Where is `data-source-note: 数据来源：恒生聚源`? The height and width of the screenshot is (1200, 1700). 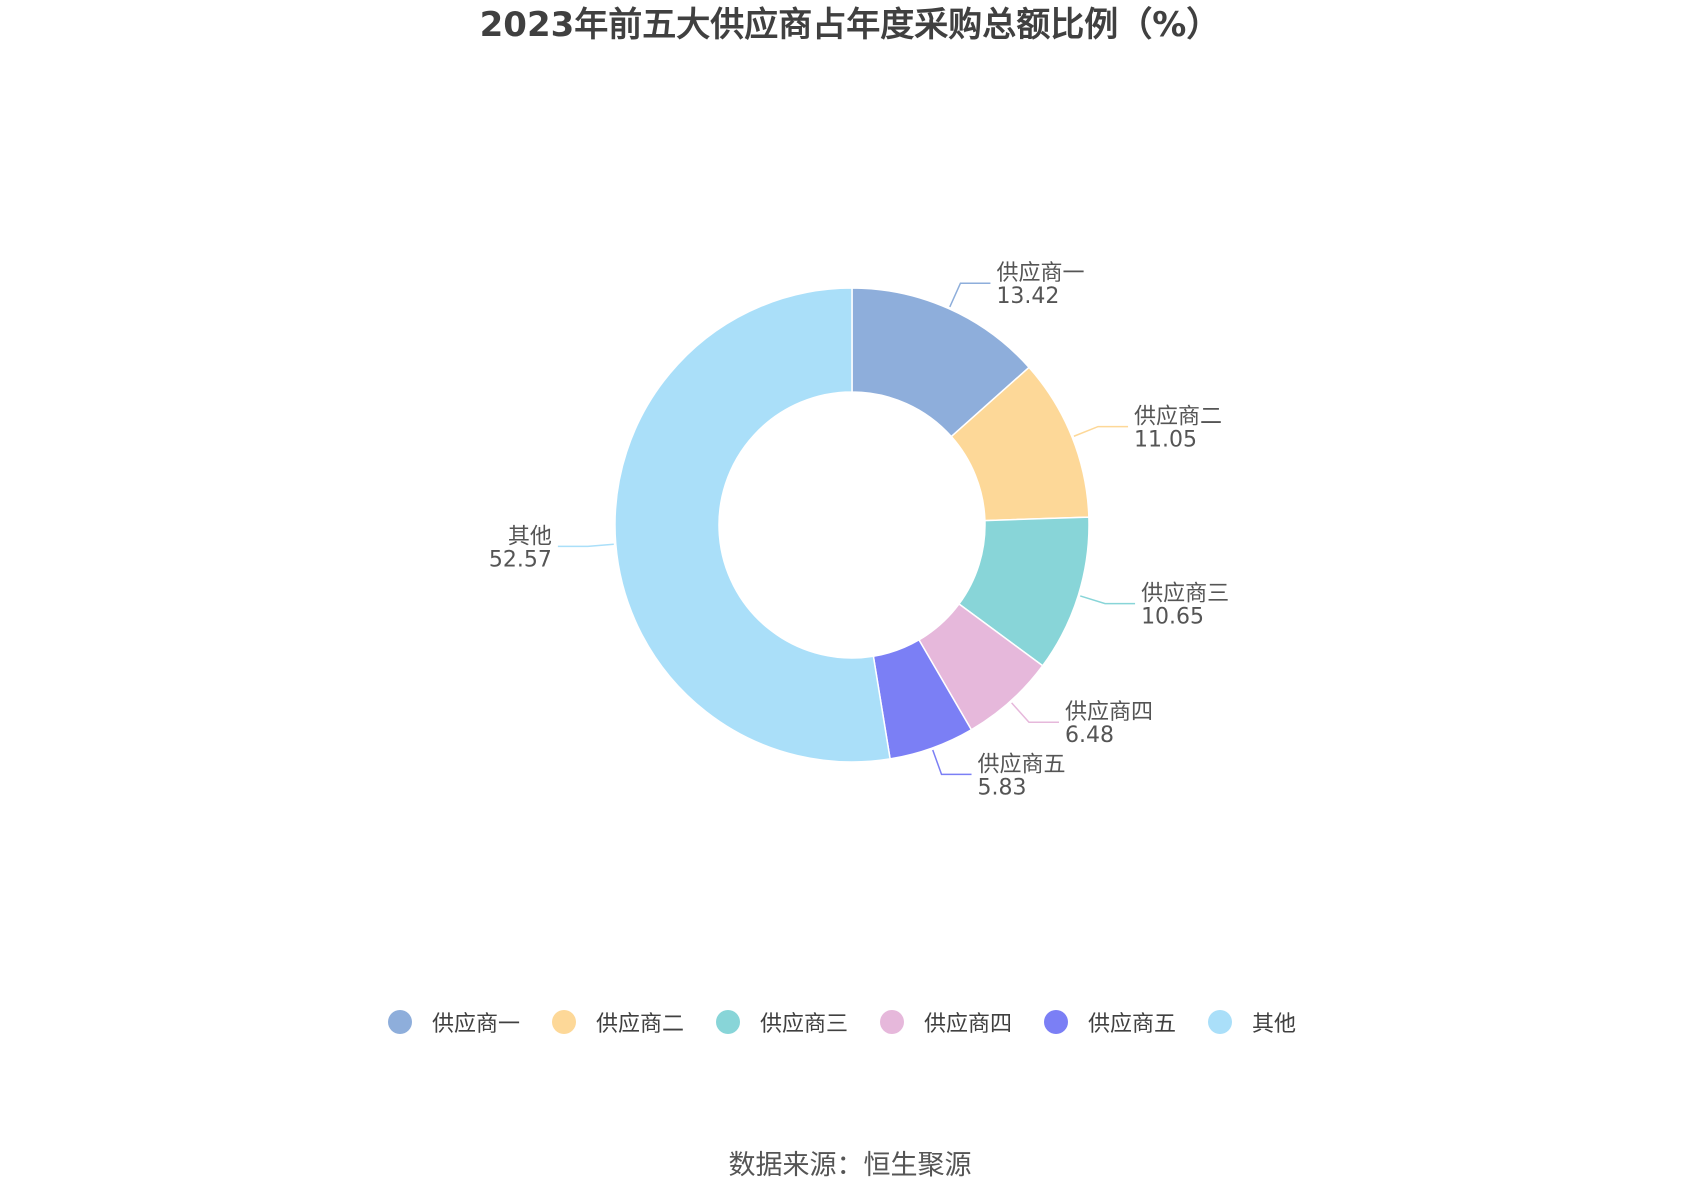 data-source-note: 数据来源：恒生聚源 is located at coordinates (850, 1165).